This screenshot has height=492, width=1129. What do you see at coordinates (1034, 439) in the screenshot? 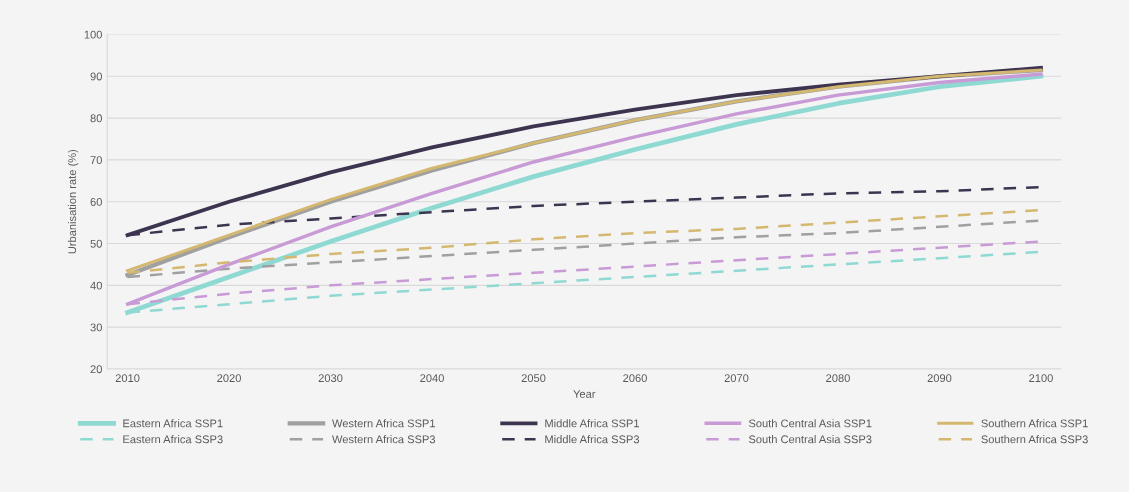
I see `legend-label: Southern Africa SSP3` at bounding box center [1034, 439].